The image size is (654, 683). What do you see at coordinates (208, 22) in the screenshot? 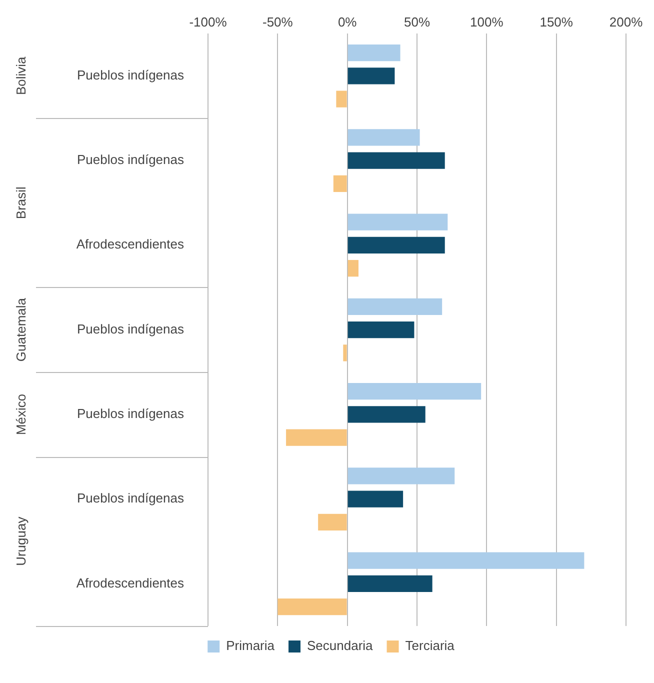
I see `x-tick-label: -100%` at bounding box center [208, 22].